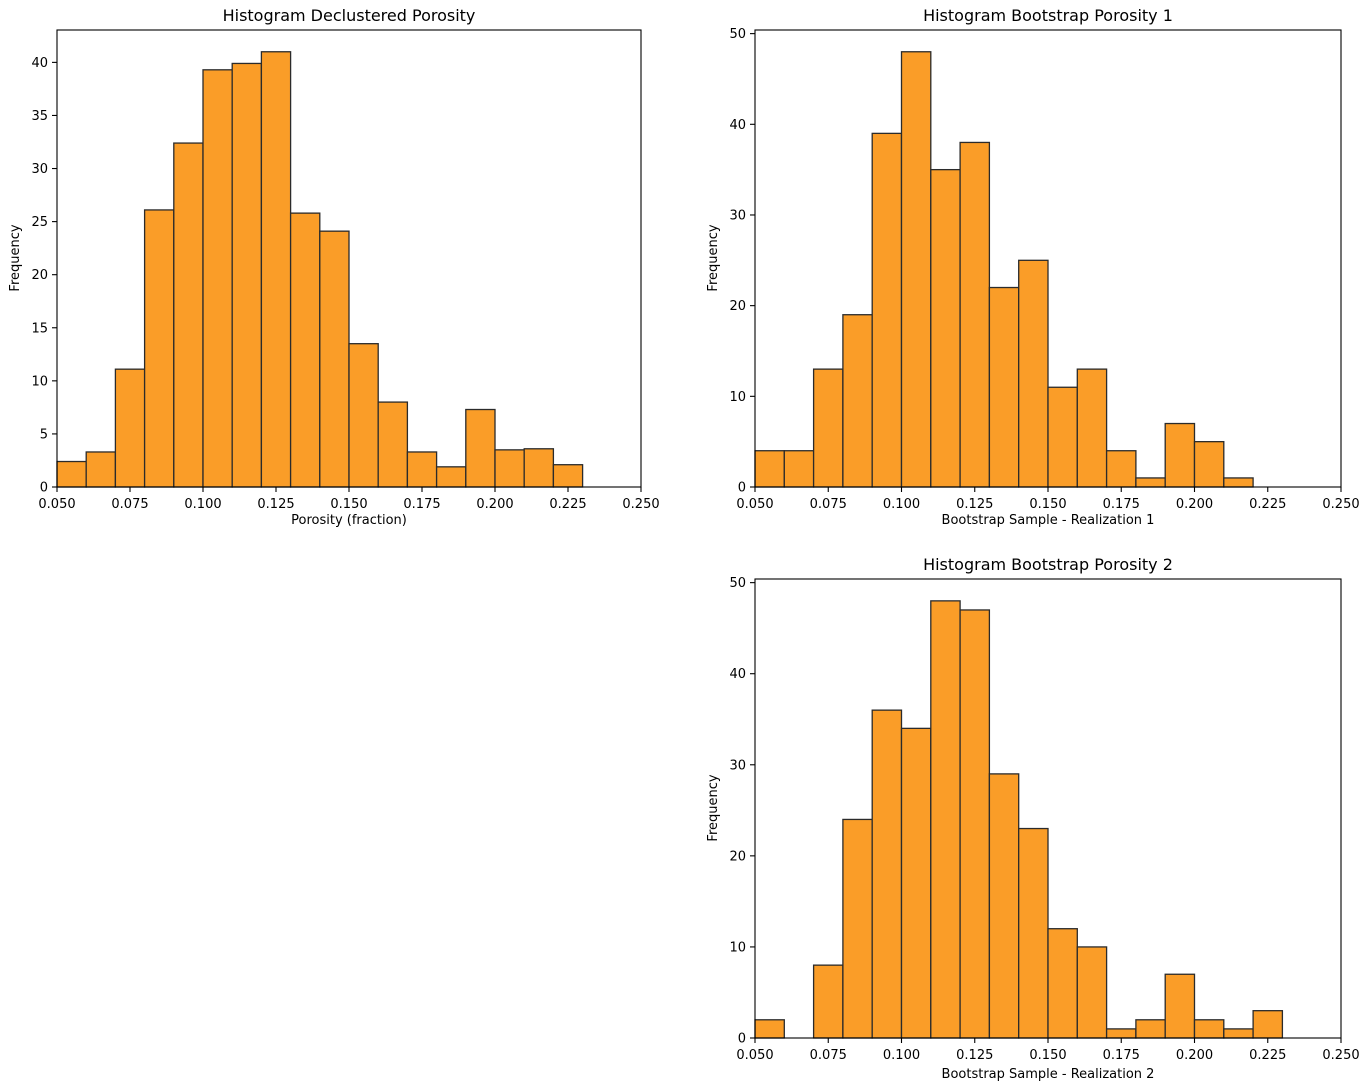  I want to click on histogram-bars, so click(1004, 269).